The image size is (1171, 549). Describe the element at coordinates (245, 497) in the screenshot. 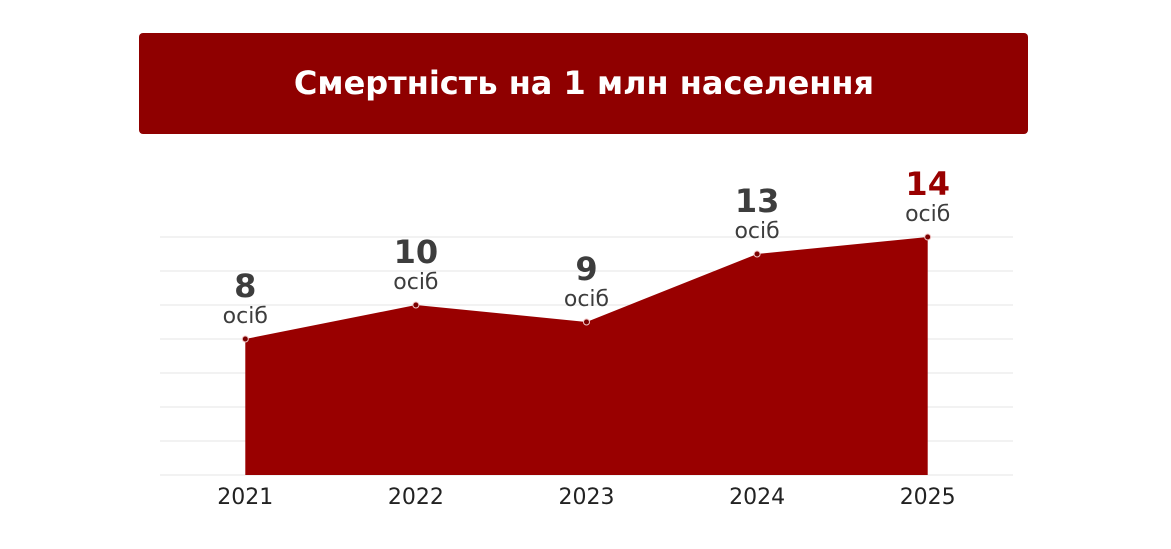

I see `x-tick-label: 2021` at that location.